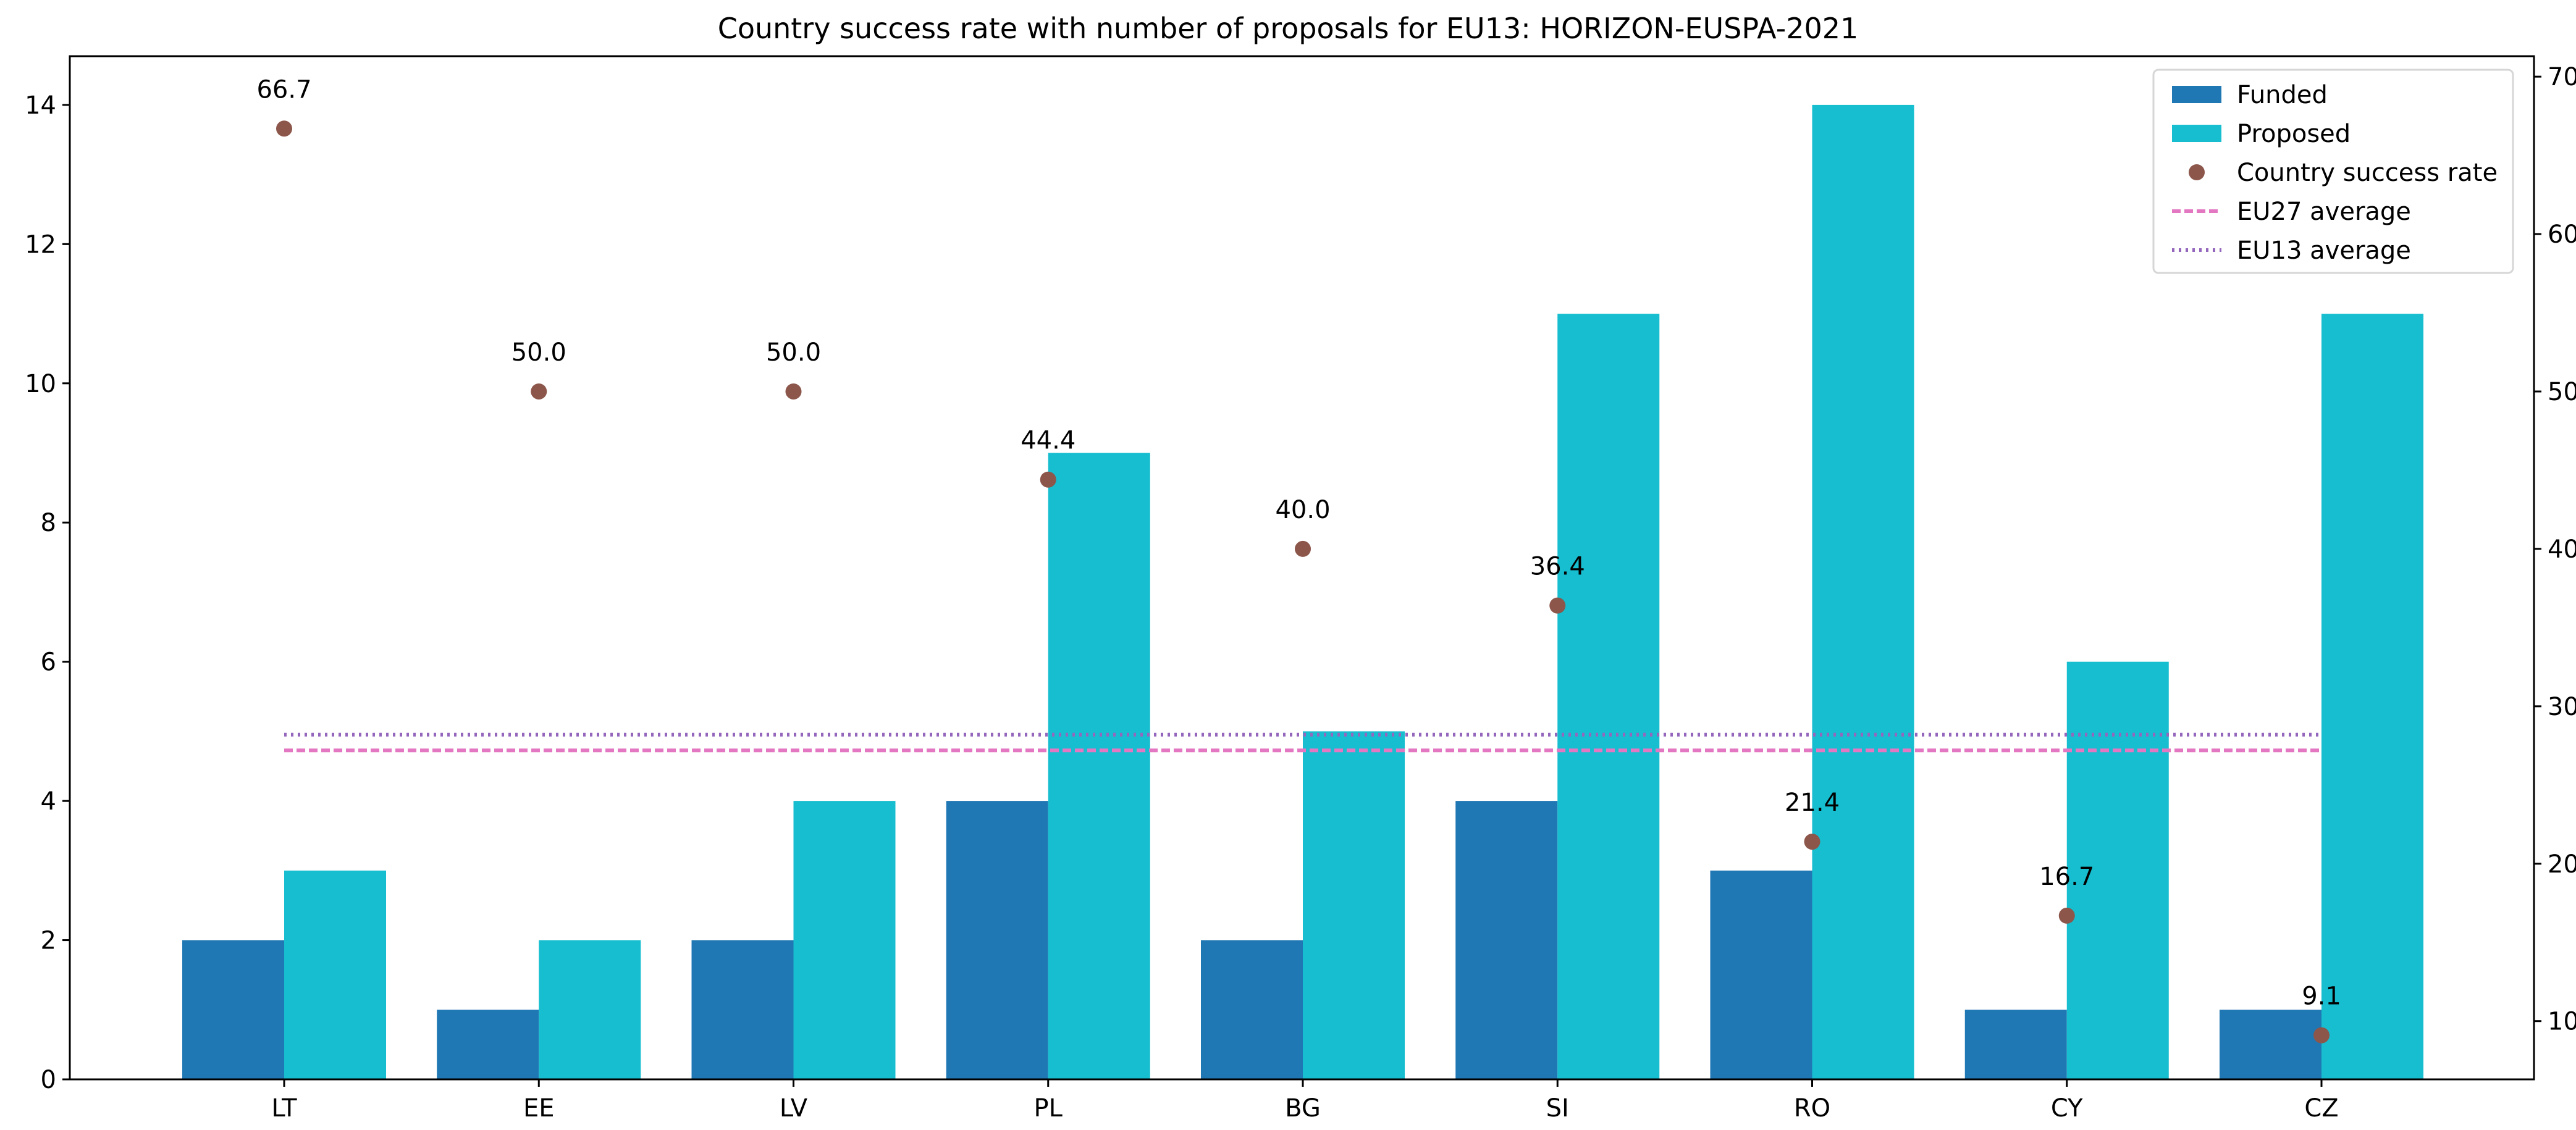 The image size is (2576, 1130). What do you see at coordinates (539, 391) in the screenshot?
I see `success-rate-point-ee` at bounding box center [539, 391].